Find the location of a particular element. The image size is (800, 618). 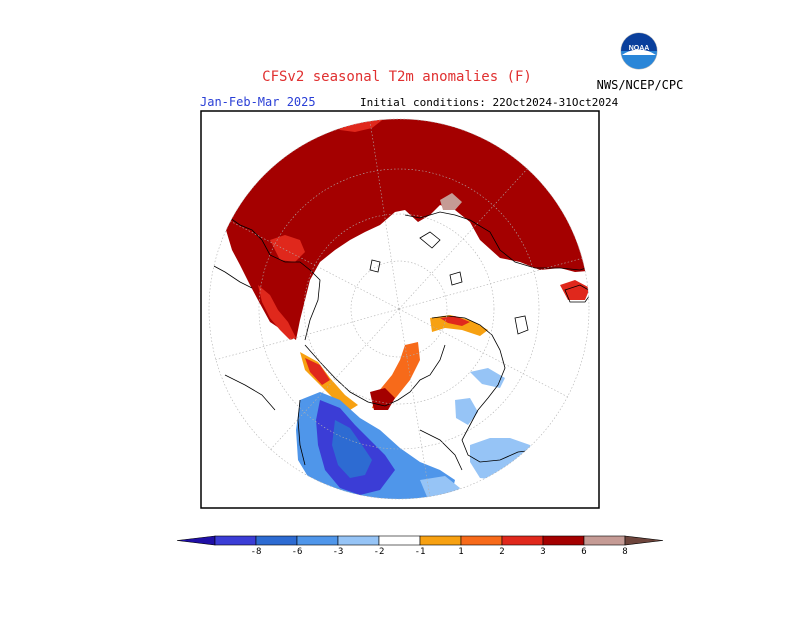

noaa-logo: NOAA is located at coordinates (639, 51).